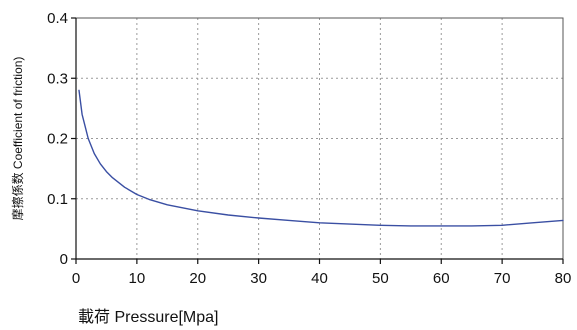  What do you see at coordinates (76, 278) in the screenshot?
I see `x-tick-label-0: 0` at bounding box center [76, 278].